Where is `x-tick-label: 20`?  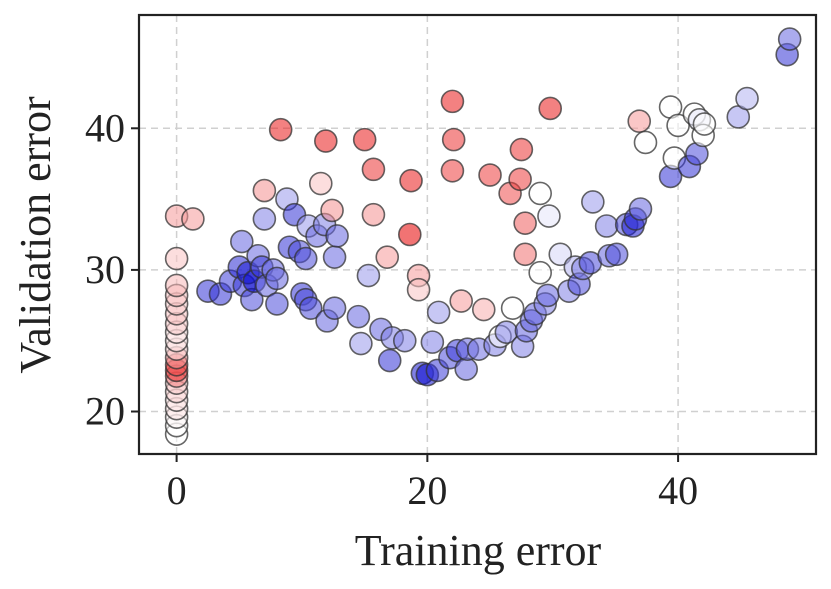 x-tick-label: 20 is located at coordinates (427, 490).